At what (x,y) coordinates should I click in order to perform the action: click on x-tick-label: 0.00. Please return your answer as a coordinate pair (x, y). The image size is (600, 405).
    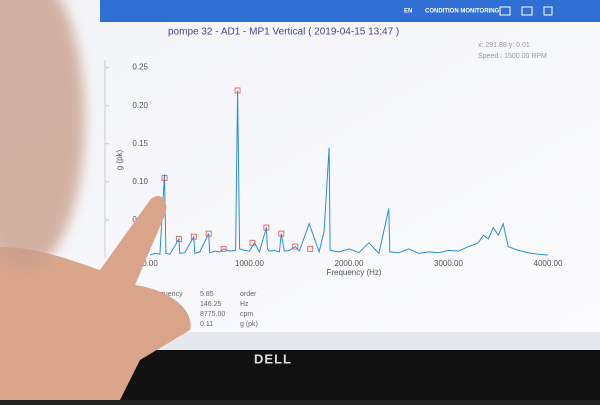
    Looking at the image, I should click on (150, 263).